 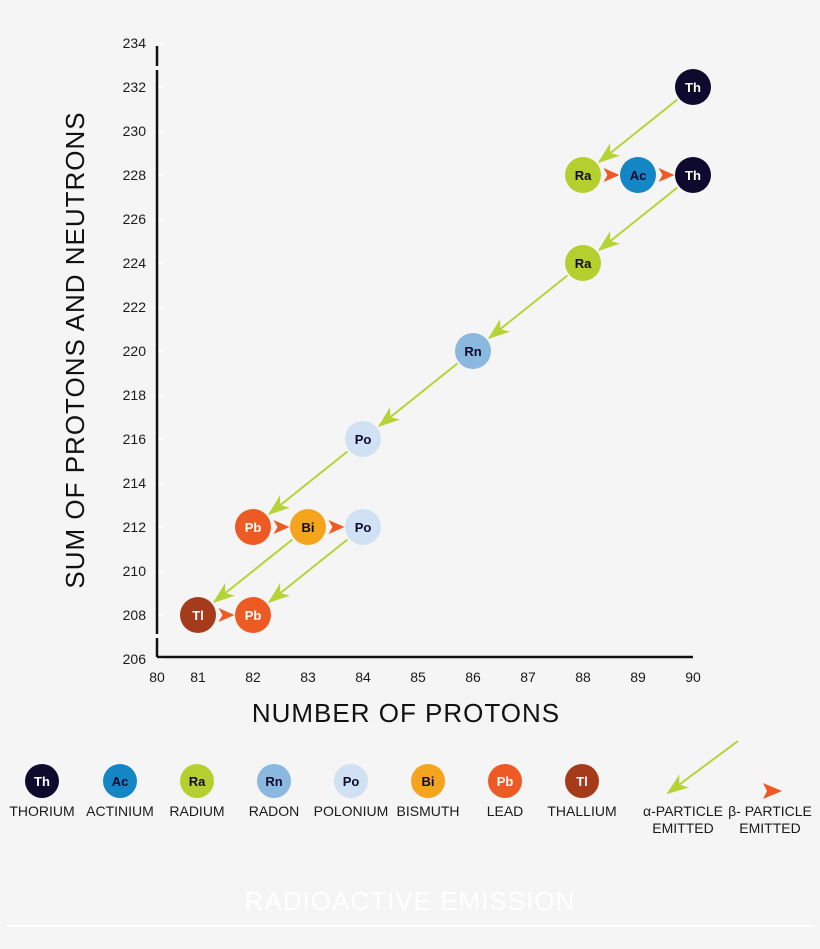 I want to click on nuclide-th228: Th, so click(x=693, y=175).